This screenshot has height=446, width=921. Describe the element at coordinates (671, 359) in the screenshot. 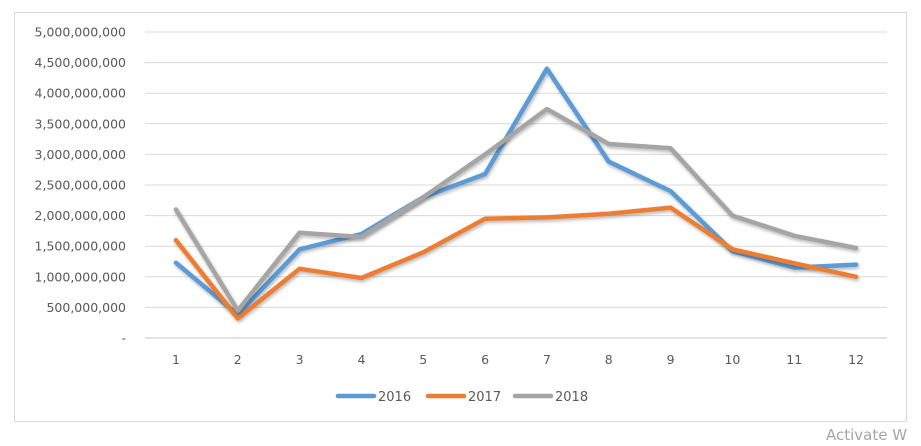

I see `x-tick-label: 9` at that location.